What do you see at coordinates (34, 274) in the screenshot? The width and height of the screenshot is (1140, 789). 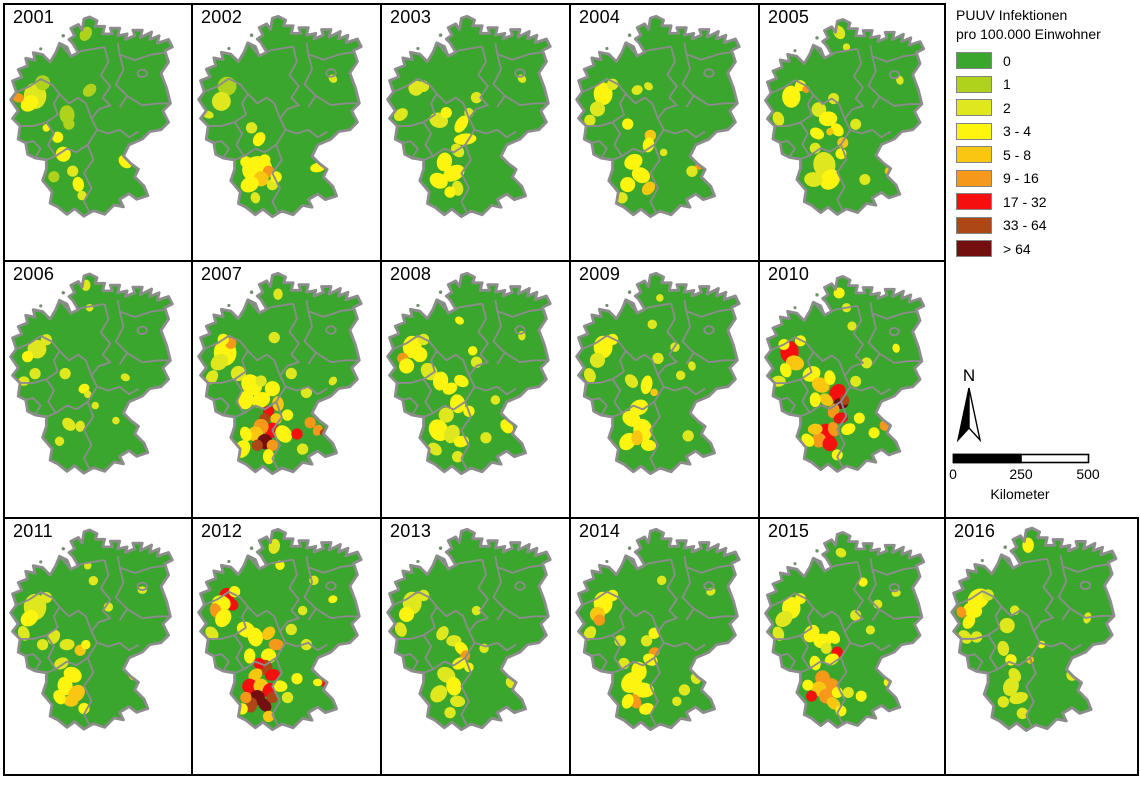 I see `year-label: 2006` at bounding box center [34, 274].